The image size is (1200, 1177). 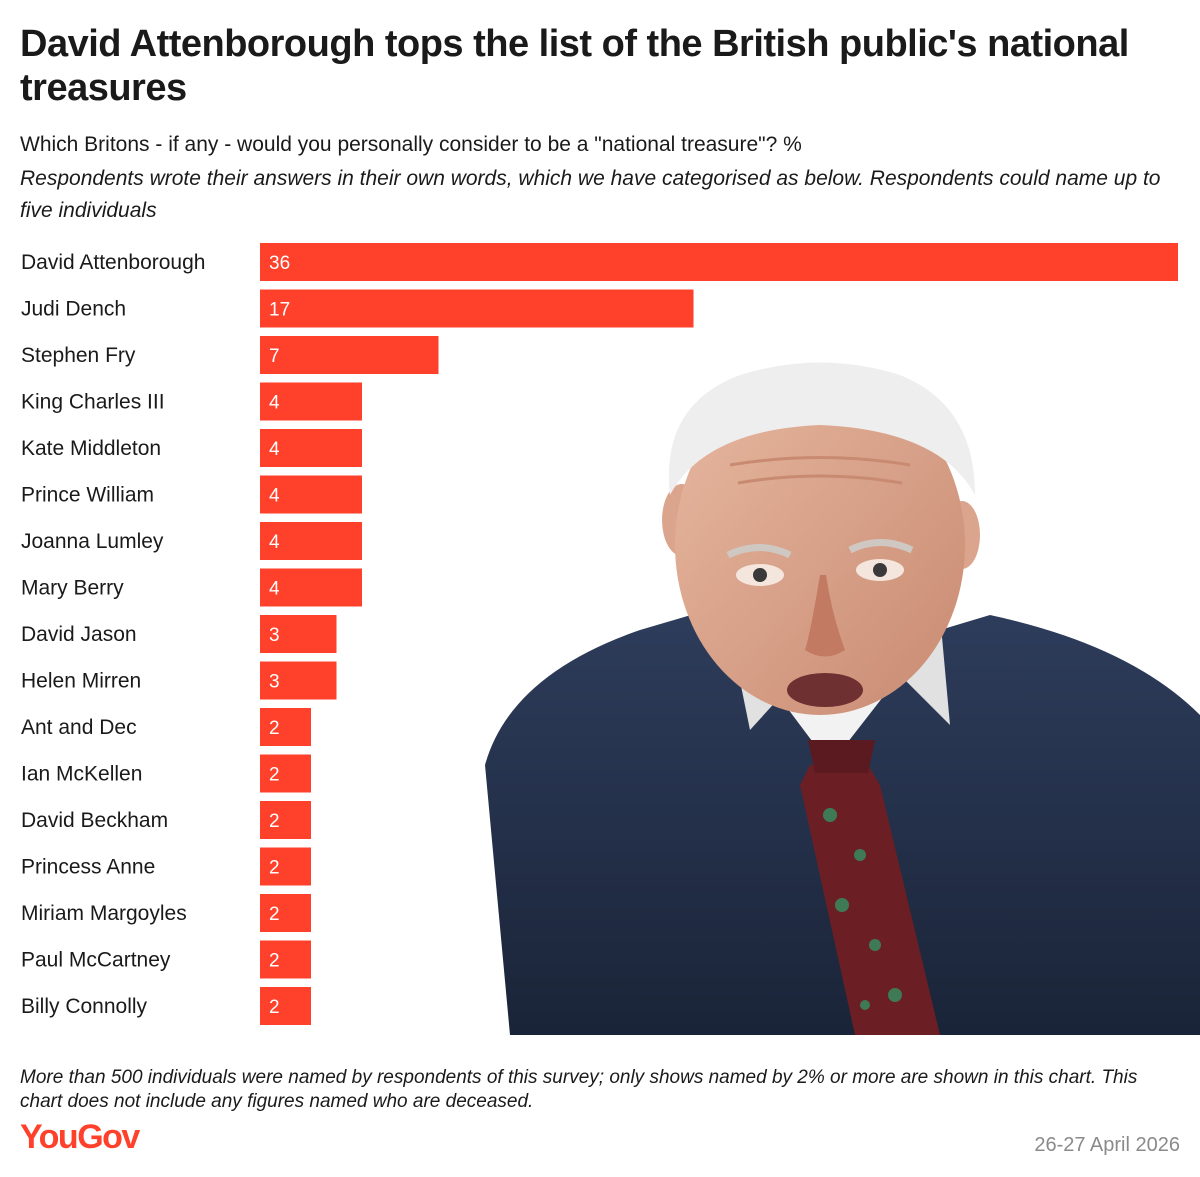 I want to click on category-label-prince-william: Prince William, so click(x=87, y=495).